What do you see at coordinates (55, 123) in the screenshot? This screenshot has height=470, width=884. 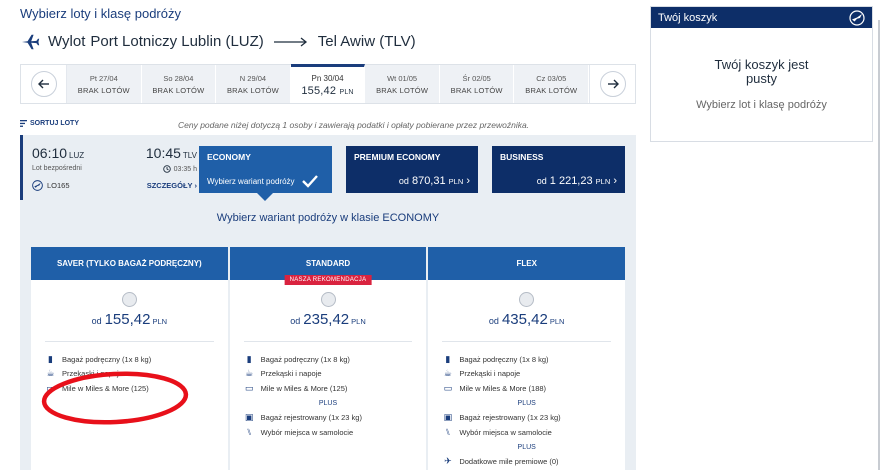 I see `sort-label: SORTUJ LOTY` at bounding box center [55, 123].